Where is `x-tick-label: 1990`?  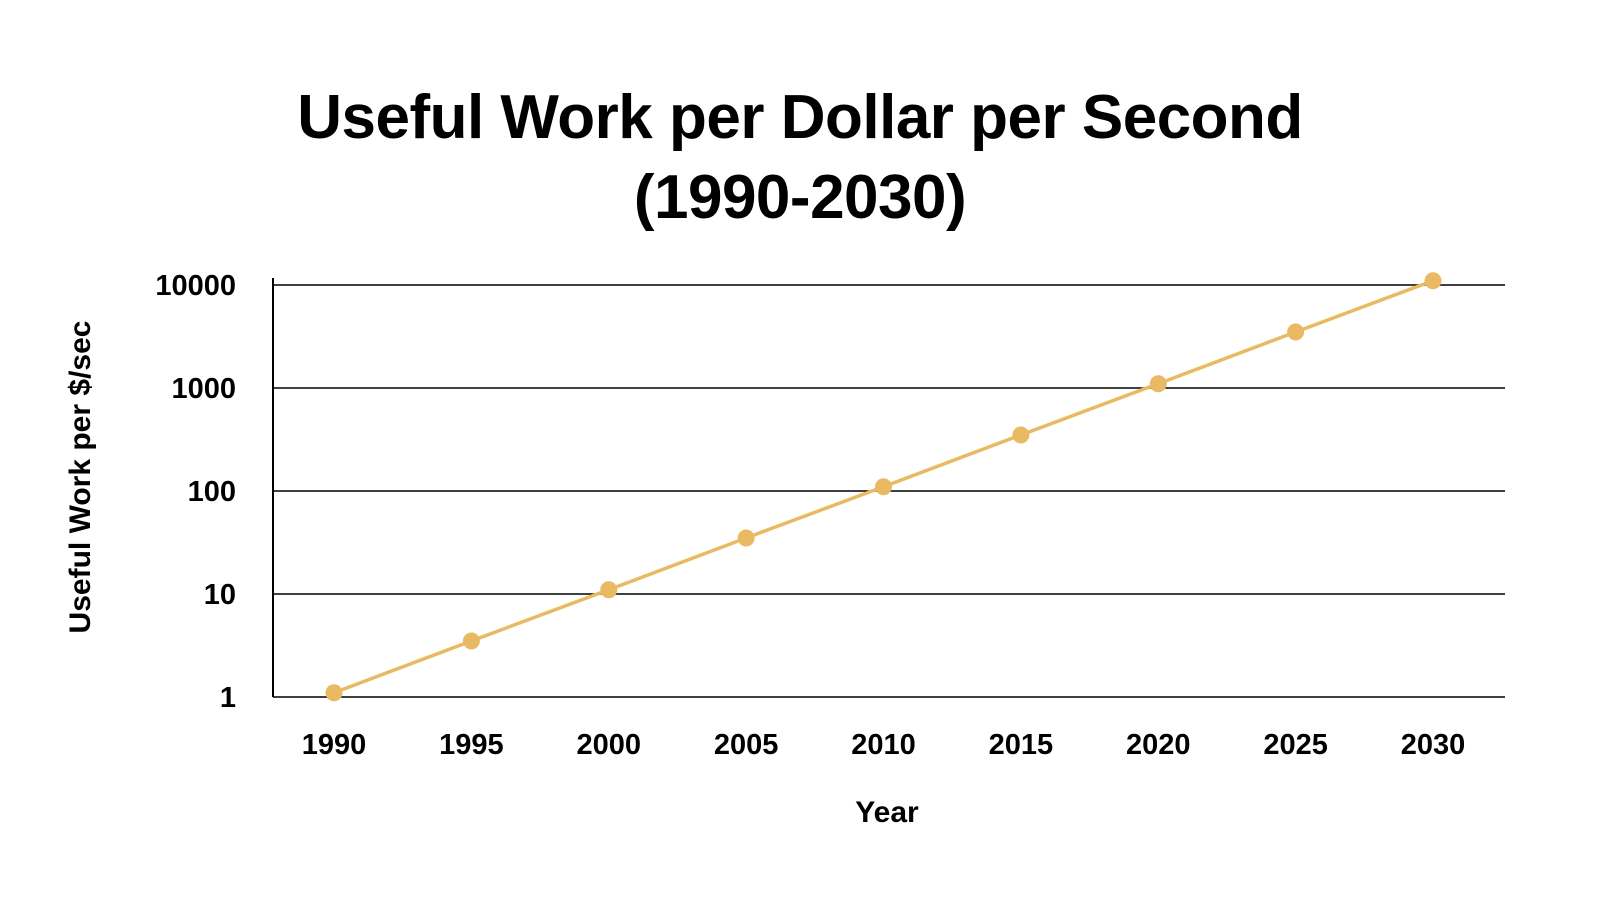
x-tick-label: 1990 is located at coordinates (334, 745).